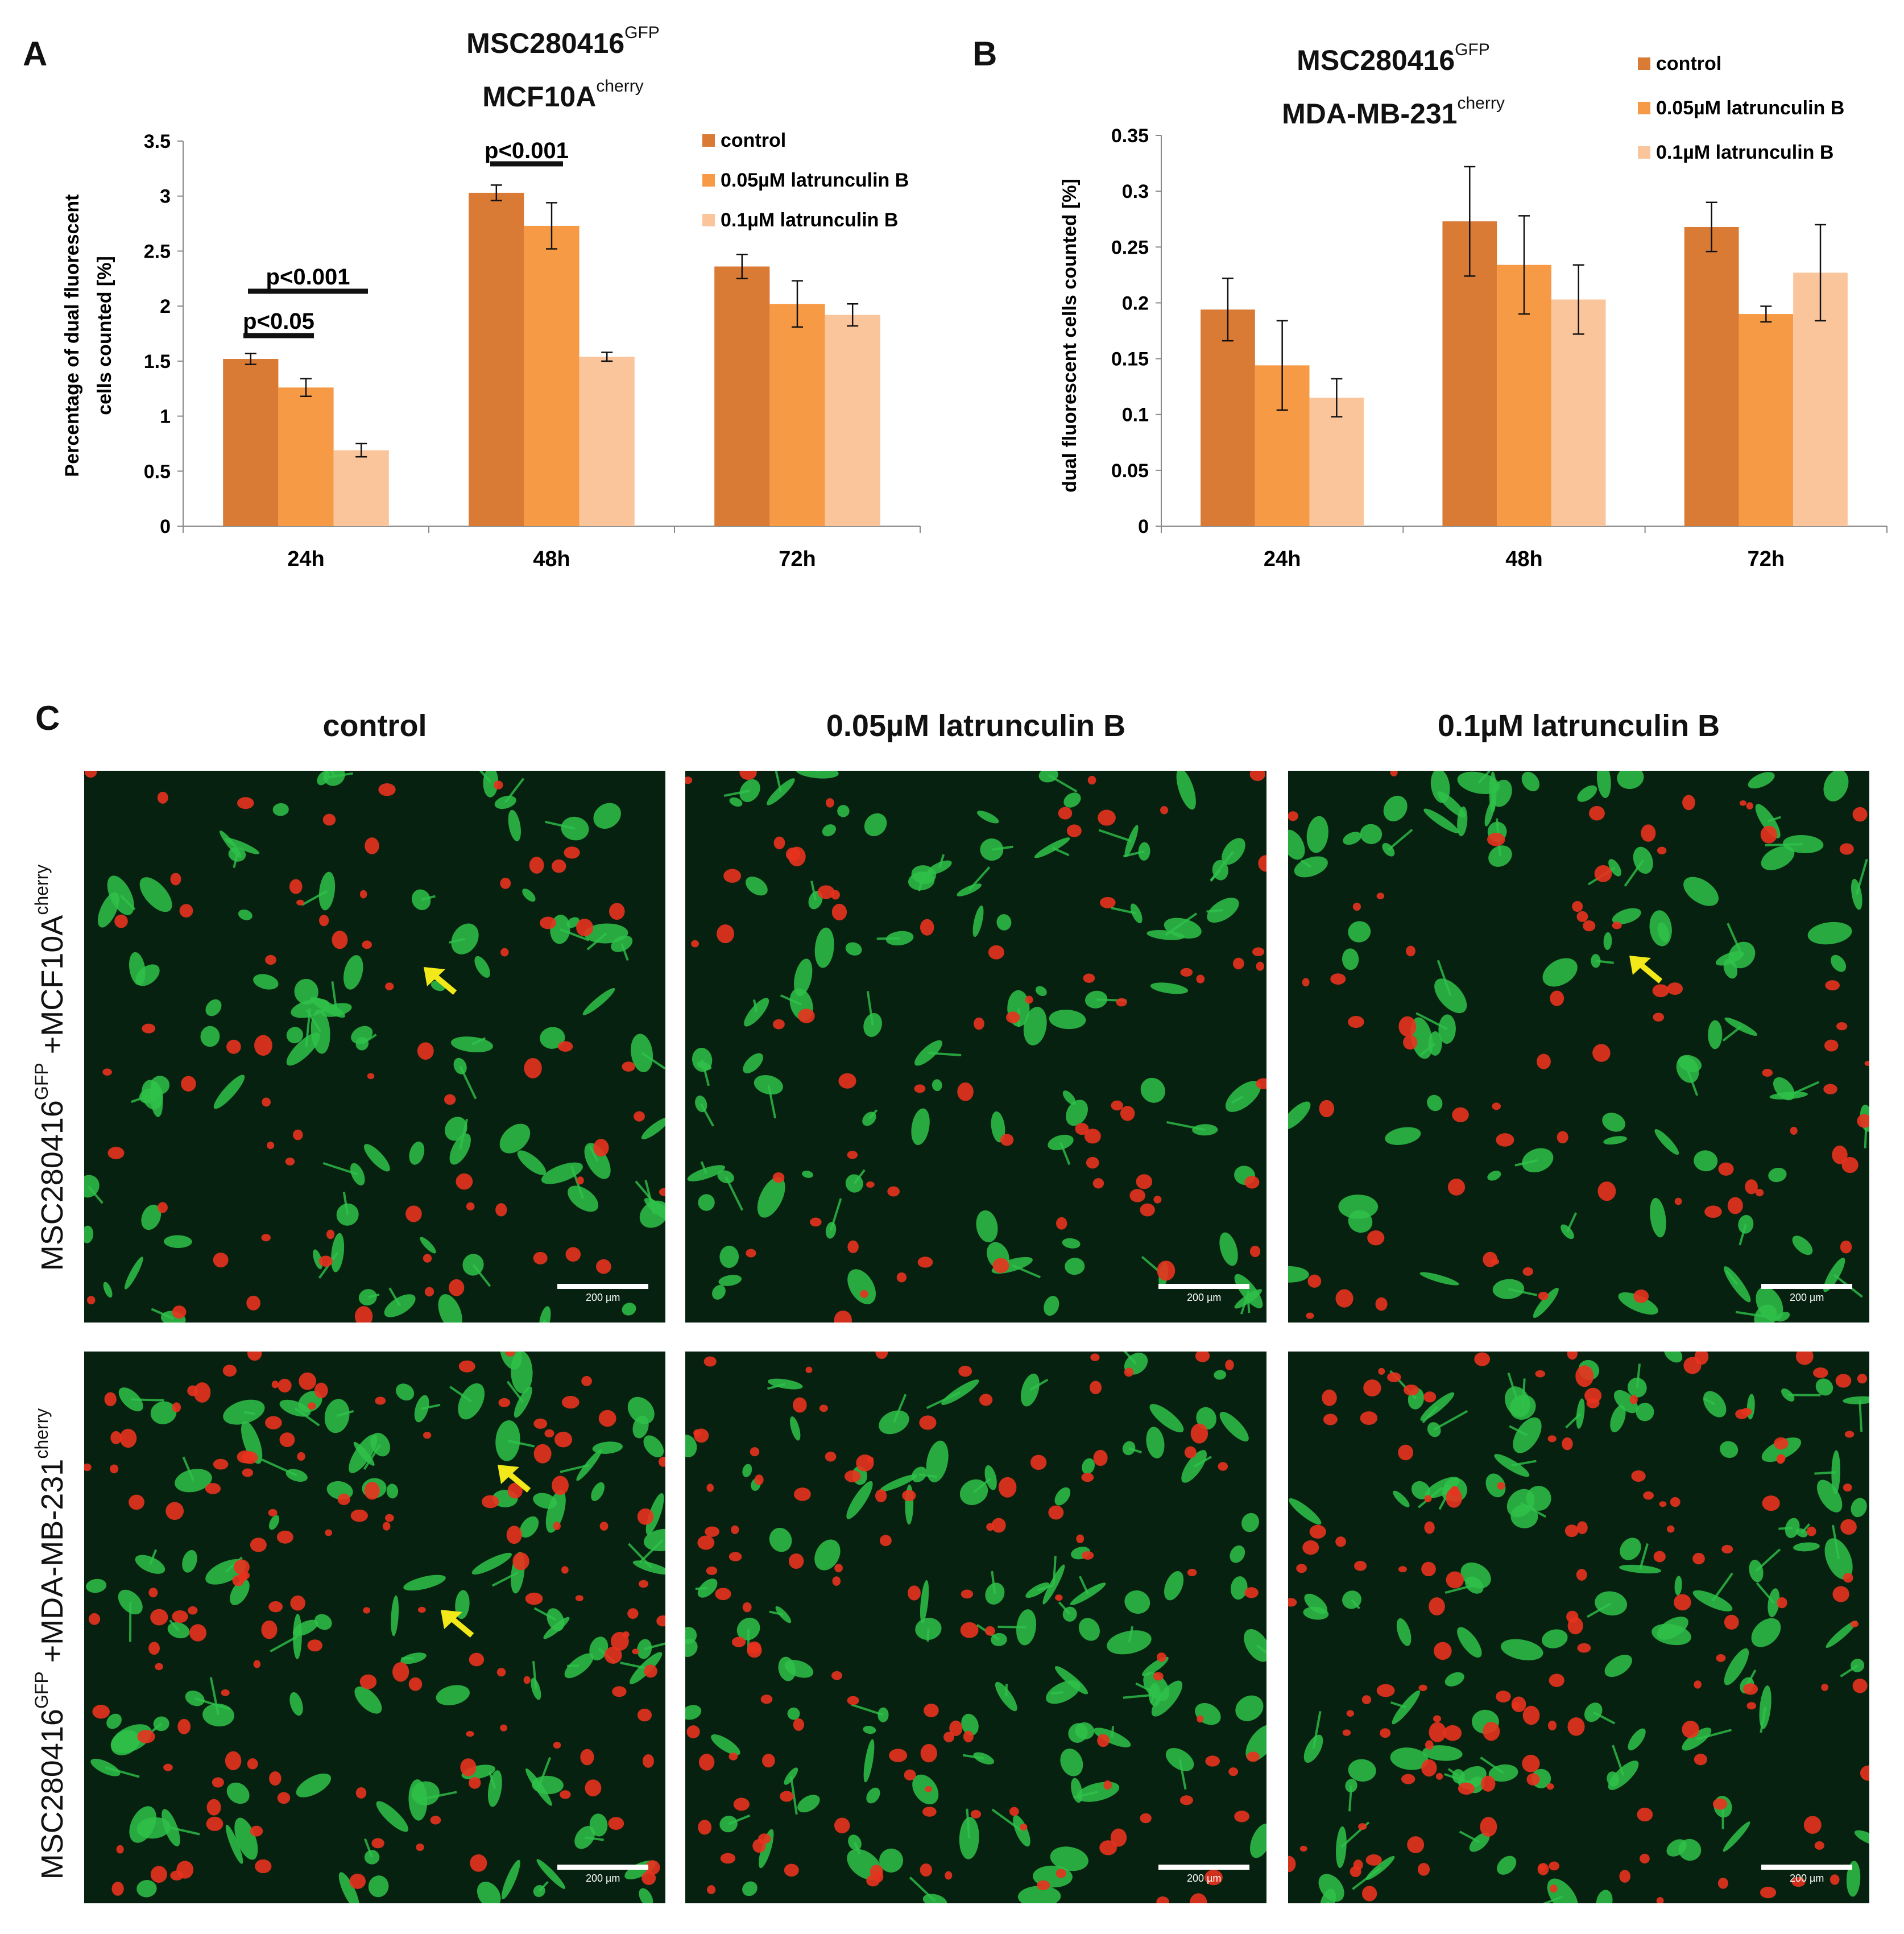  I want to click on panel-letter-c: C, so click(47, 718).